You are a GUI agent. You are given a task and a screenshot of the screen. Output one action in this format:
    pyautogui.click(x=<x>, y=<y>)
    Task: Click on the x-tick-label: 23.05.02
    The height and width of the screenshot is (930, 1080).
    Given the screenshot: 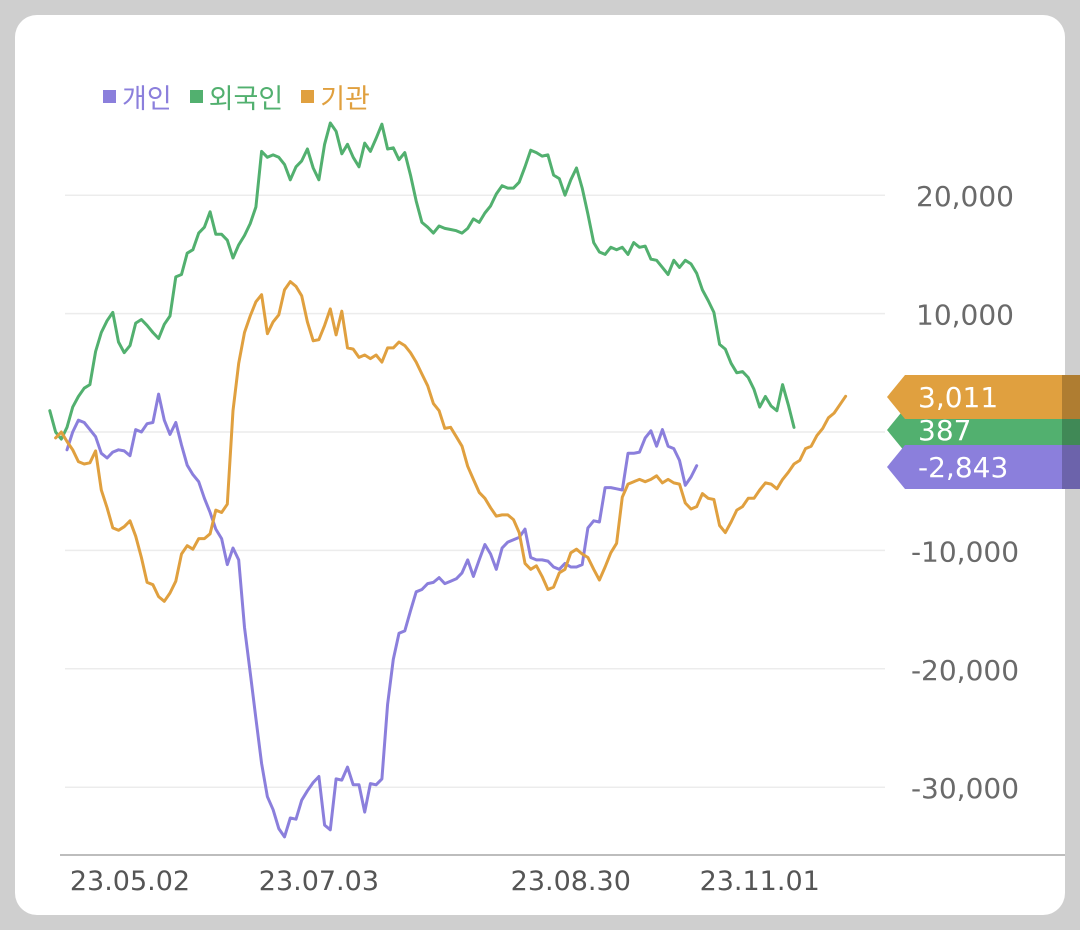 What is the action you would take?
    pyautogui.click(x=130, y=881)
    